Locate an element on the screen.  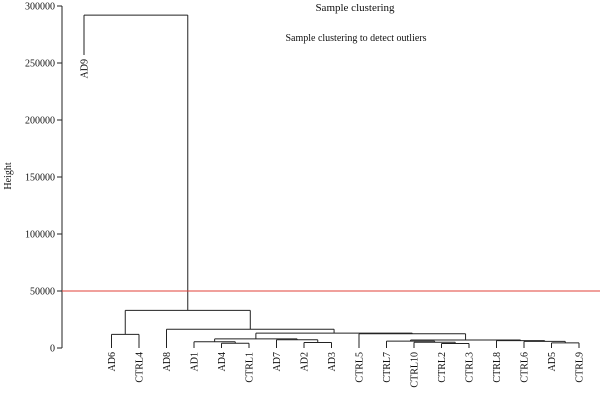
leaf-label-ctrl6: CTRL6 is located at coordinates (525, 367).